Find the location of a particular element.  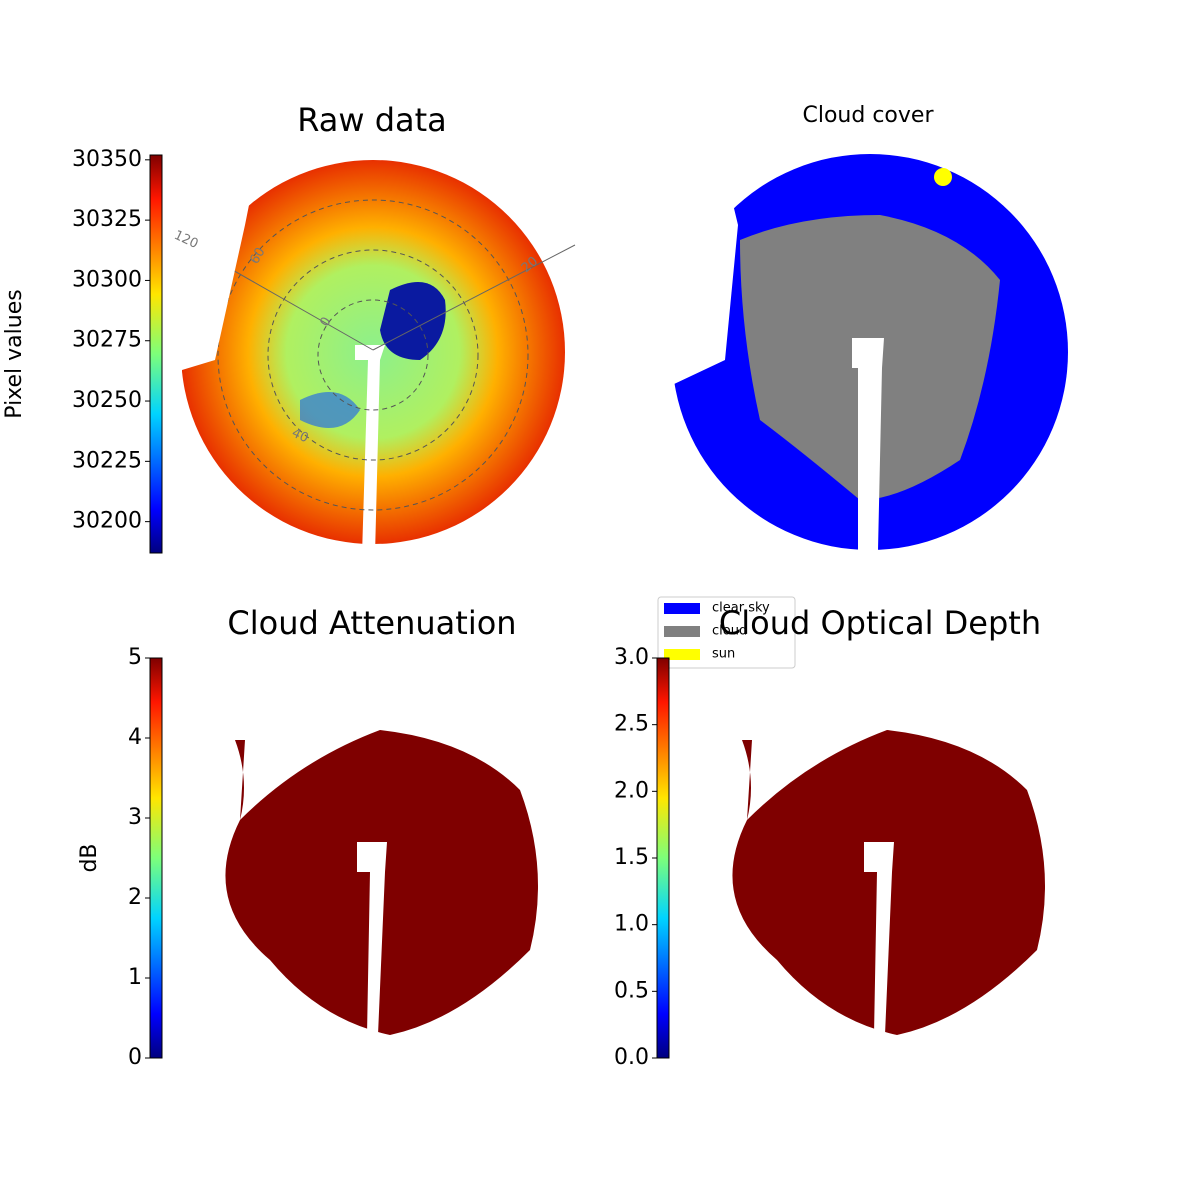

colorbar-tick-label: 0.5 is located at coordinates (631, 990).